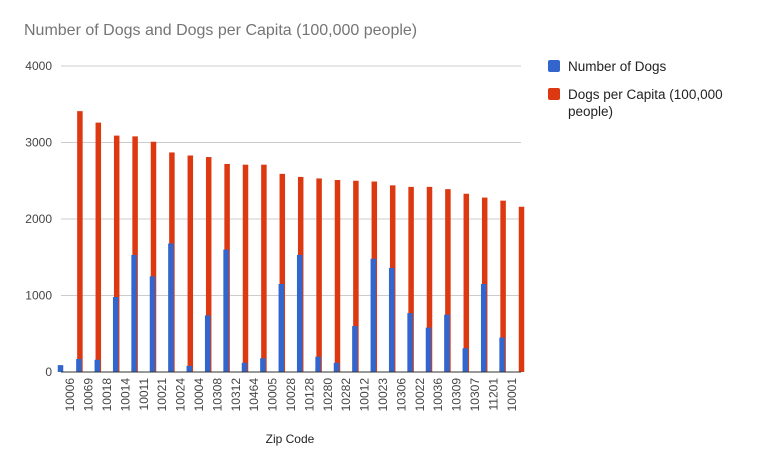 This screenshot has height=470, width=760. What do you see at coordinates (645, 103) in the screenshot?
I see `legend-label: Dogs per Capita (100,000 people)` at bounding box center [645, 103].